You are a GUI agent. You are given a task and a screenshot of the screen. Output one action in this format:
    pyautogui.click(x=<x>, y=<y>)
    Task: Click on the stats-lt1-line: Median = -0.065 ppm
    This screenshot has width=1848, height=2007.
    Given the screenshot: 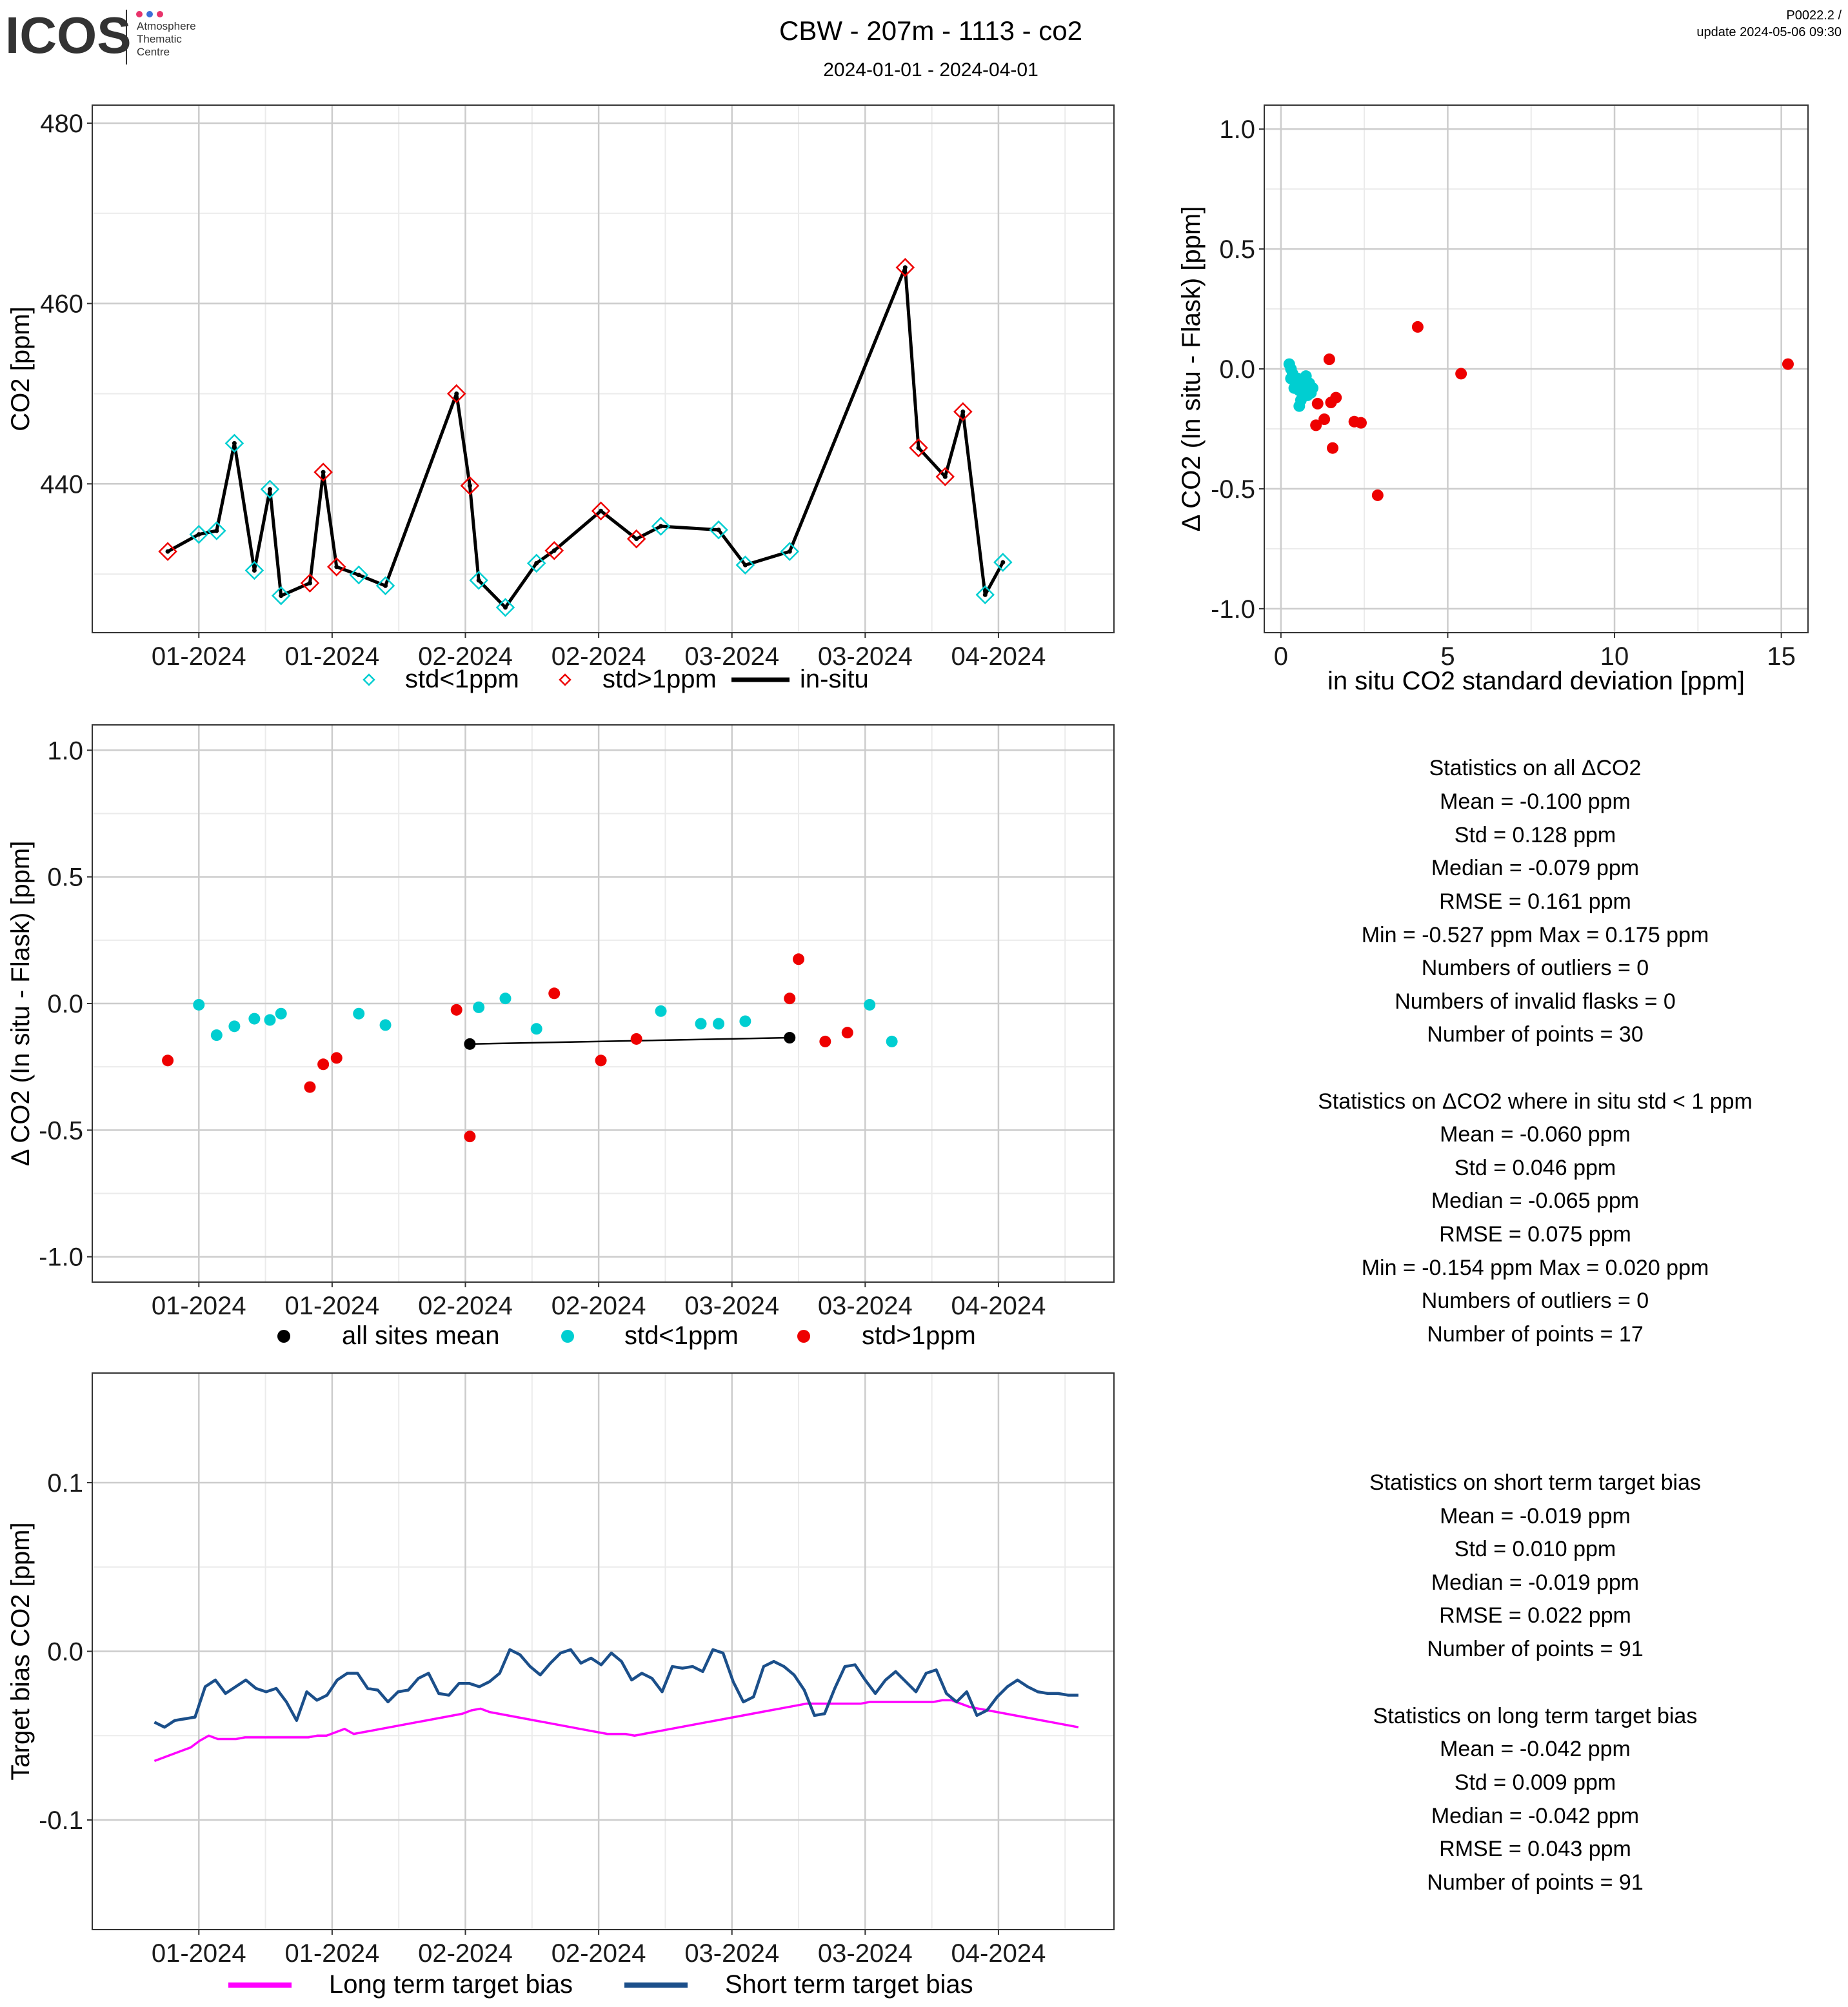 What is the action you would take?
    pyautogui.click(x=1535, y=1201)
    